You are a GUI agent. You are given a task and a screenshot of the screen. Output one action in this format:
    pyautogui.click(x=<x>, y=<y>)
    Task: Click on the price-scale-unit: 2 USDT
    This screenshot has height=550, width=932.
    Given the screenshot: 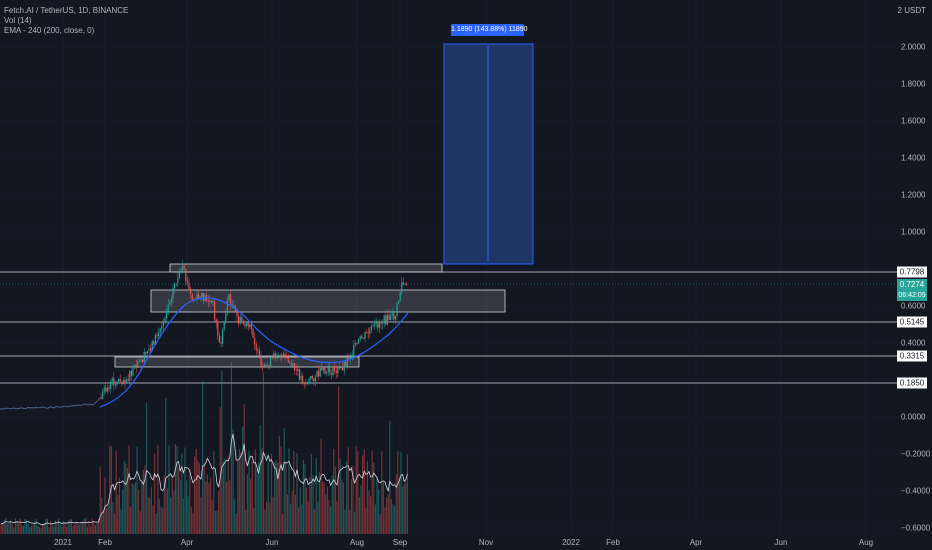 What is the action you would take?
    pyautogui.click(x=911, y=10)
    